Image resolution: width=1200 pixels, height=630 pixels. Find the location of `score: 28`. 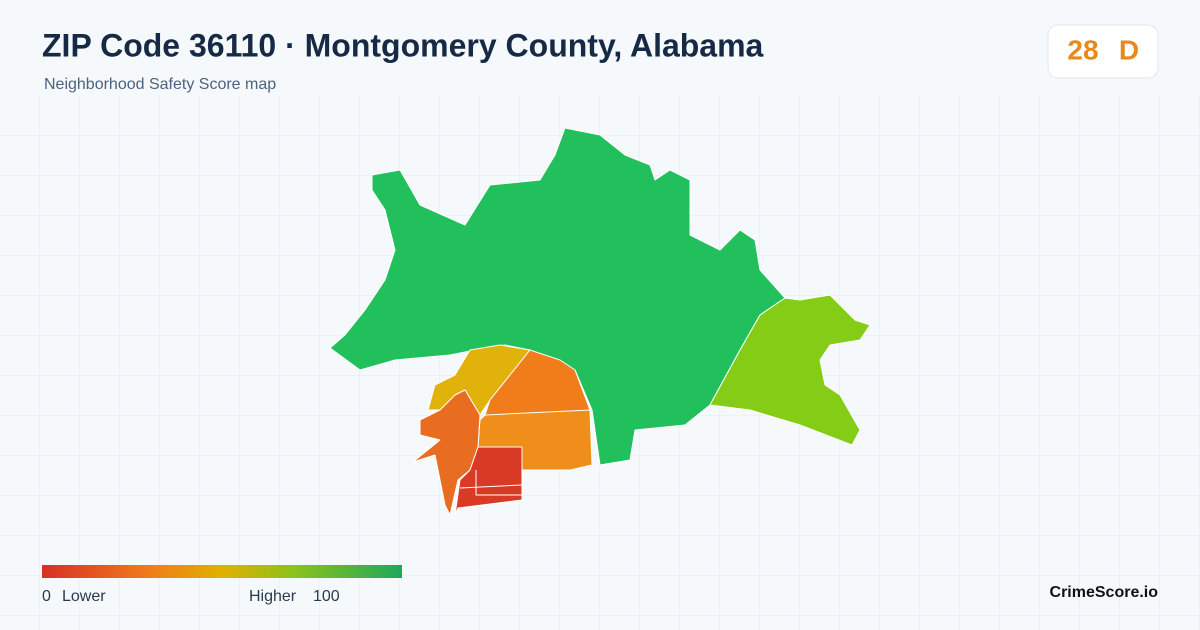

score: 28 is located at coordinates (1082, 49).